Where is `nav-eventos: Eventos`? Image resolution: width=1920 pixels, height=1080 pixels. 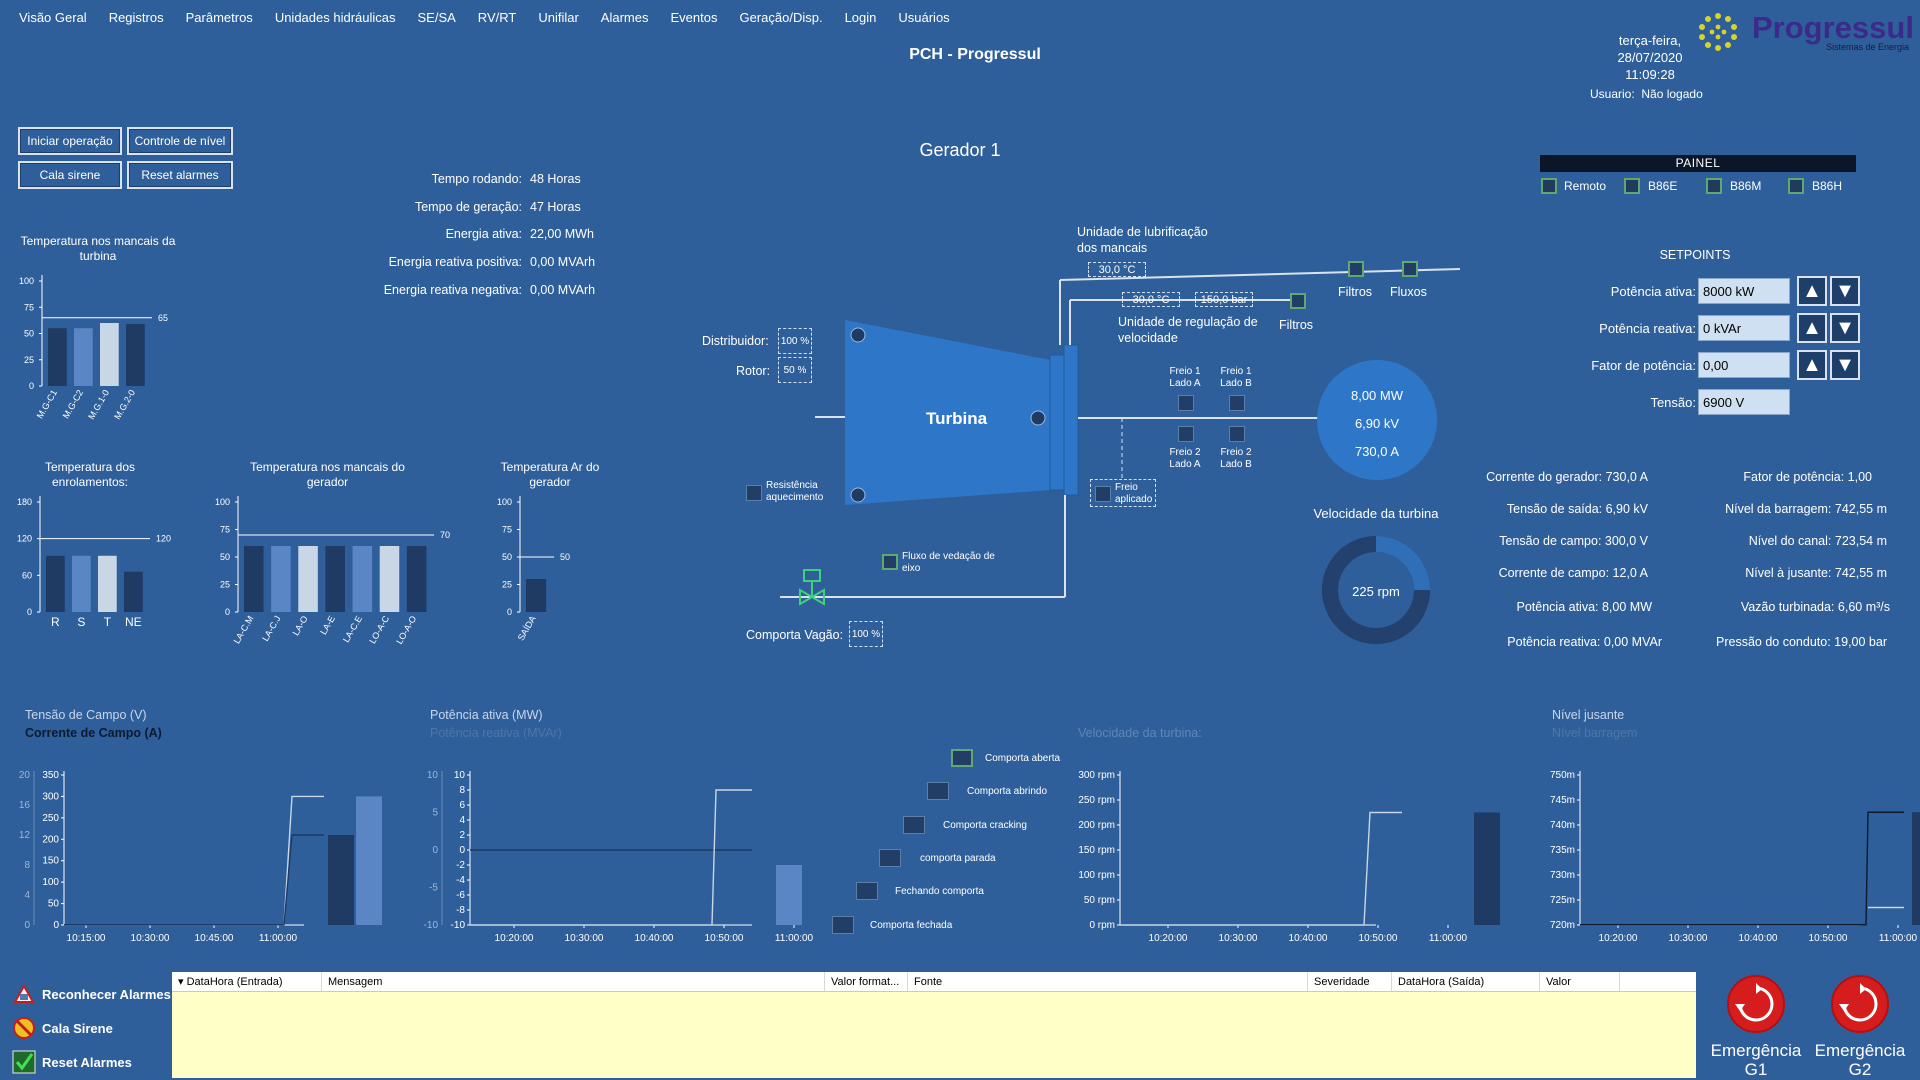 nav-eventos: Eventos is located at coordinates (694, 17).